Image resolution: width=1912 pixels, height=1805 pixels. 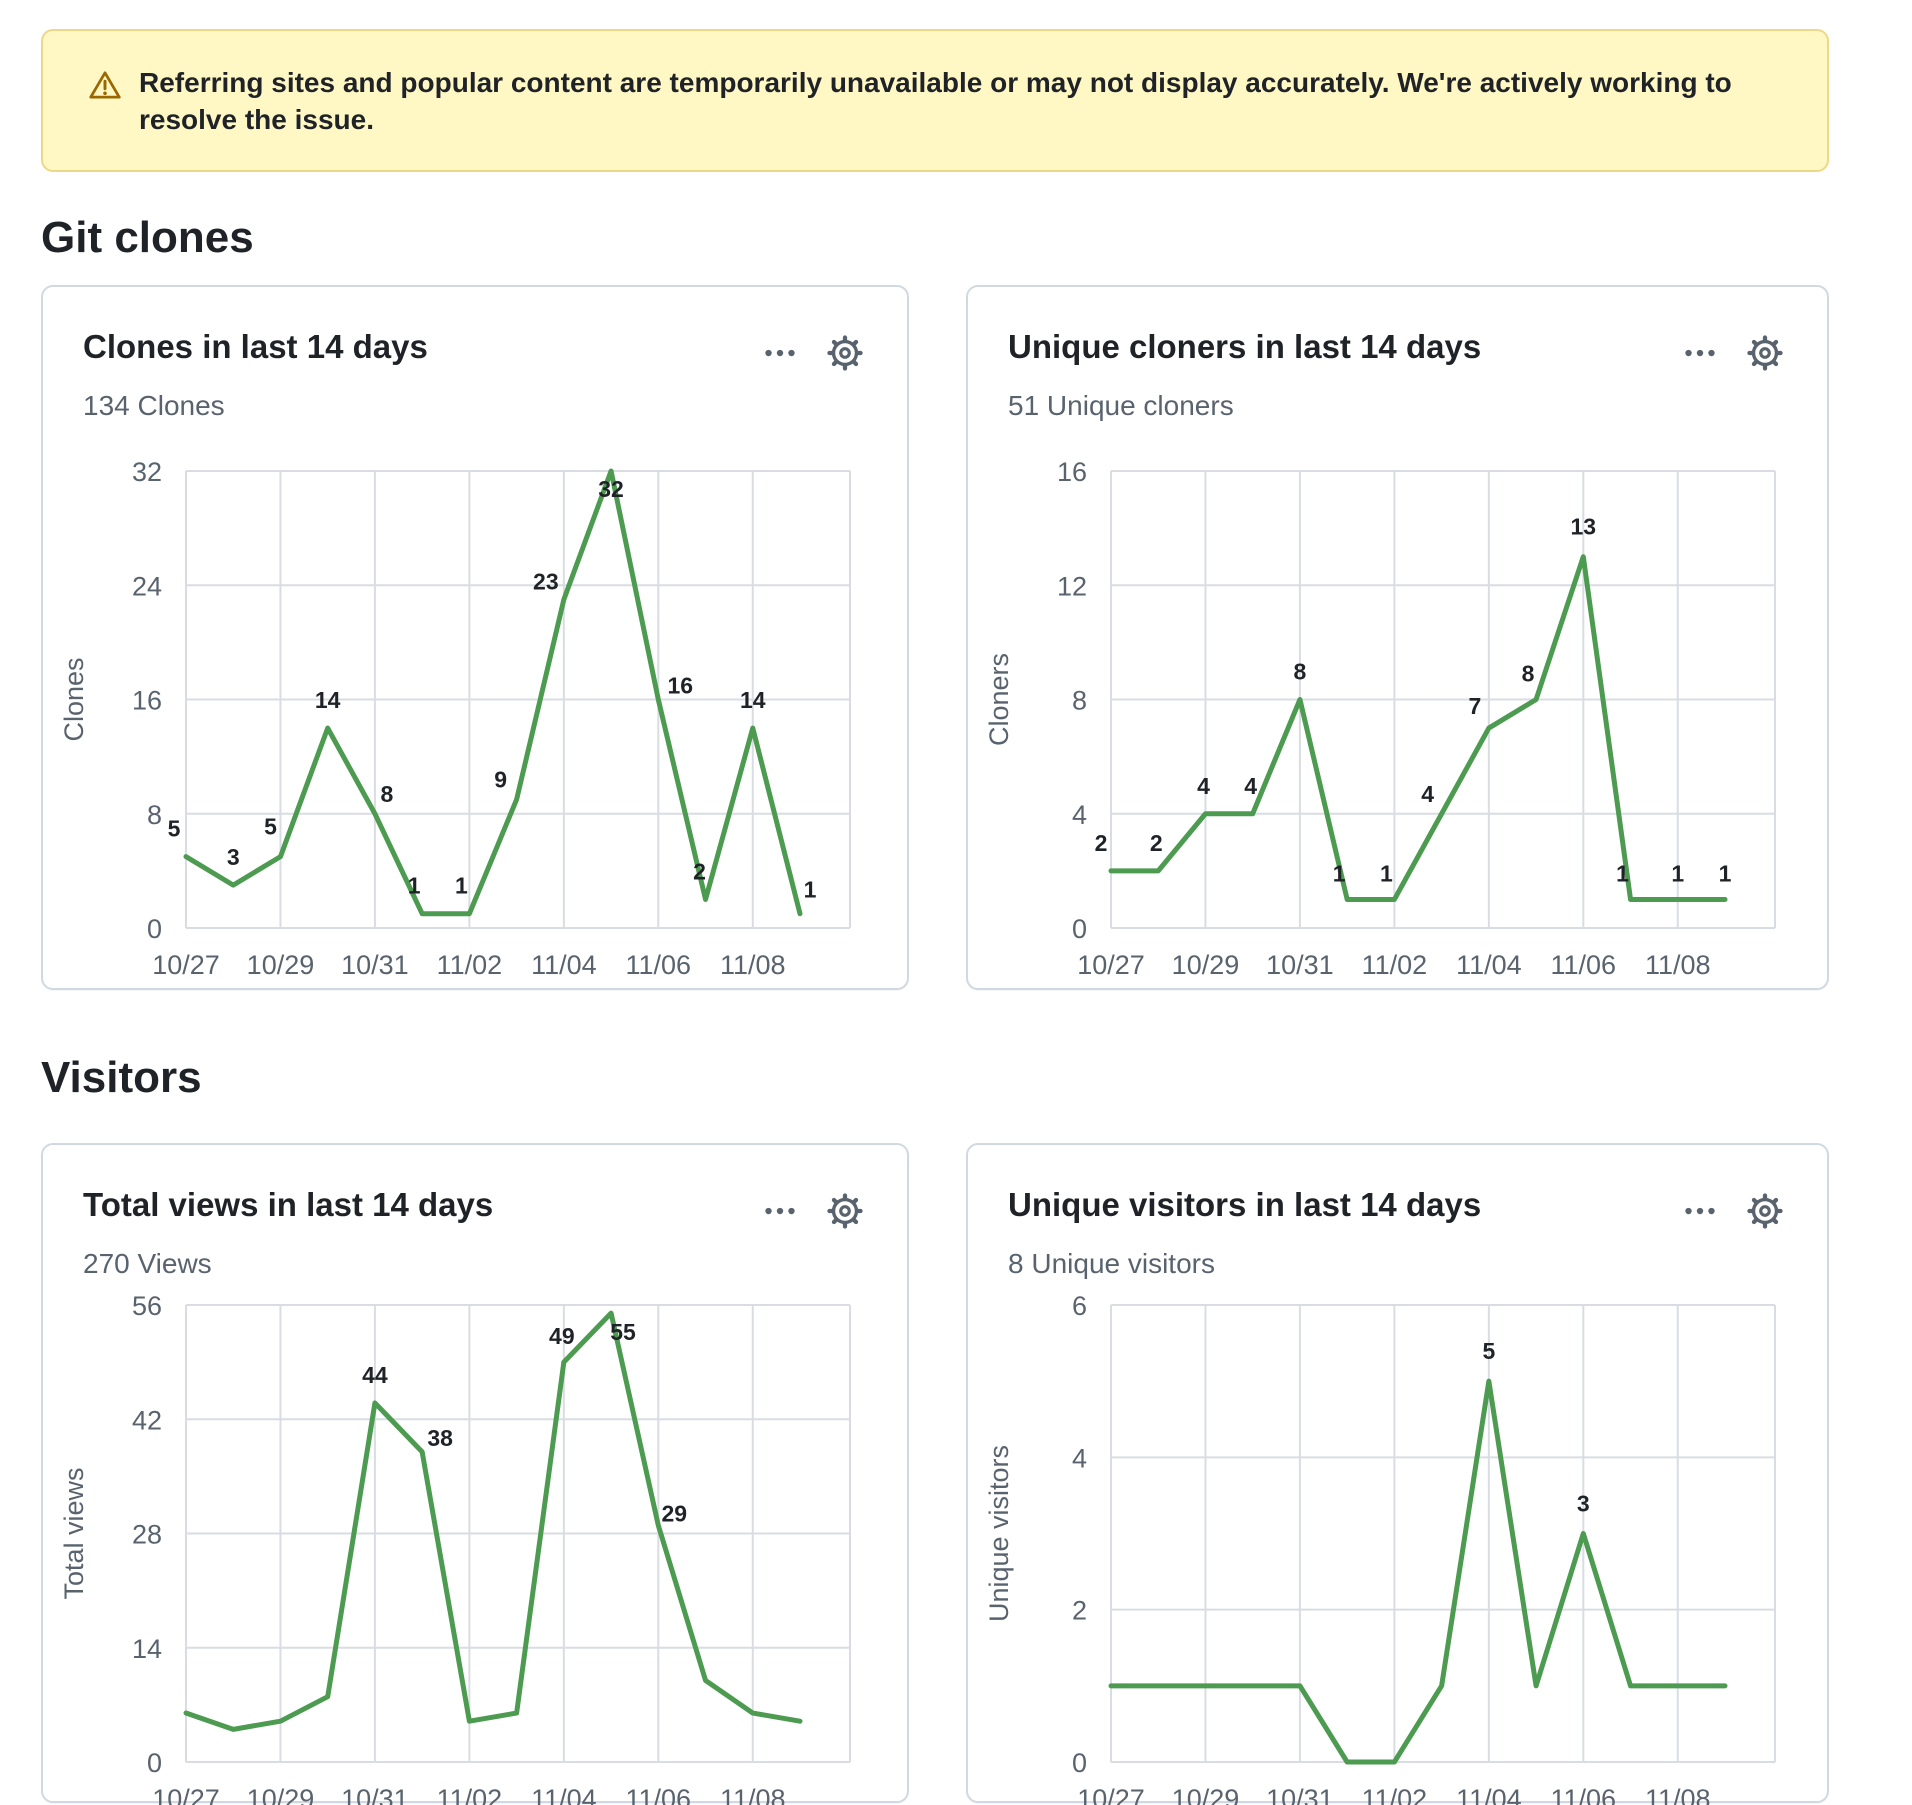 What do you see at coordinates (147, 237) in the screenshot?
I see `section-heading-git-clones: Git clones` at bounding box center [147, 237].